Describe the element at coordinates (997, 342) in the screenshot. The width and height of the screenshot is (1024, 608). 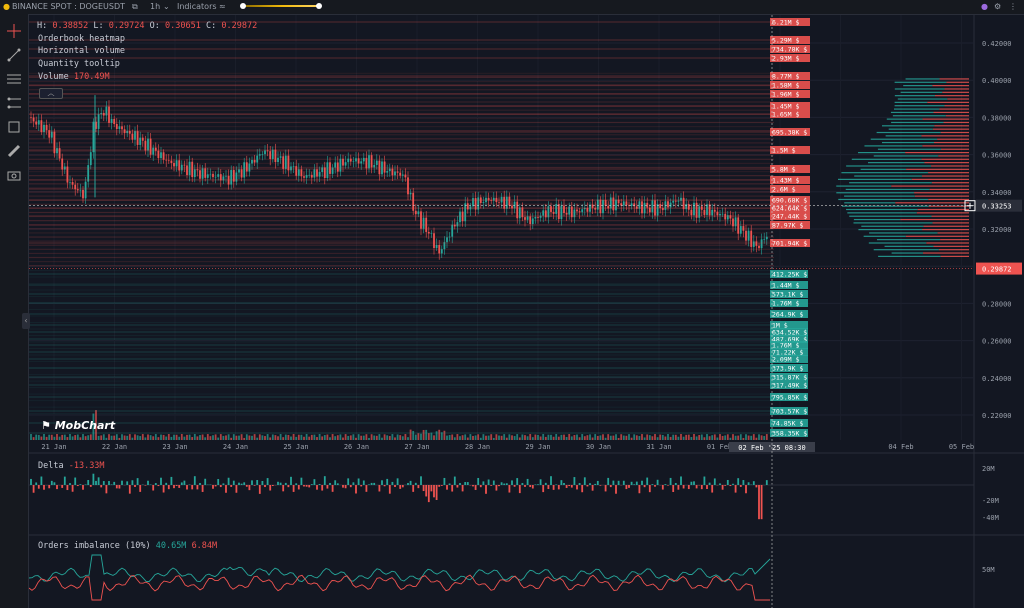
I see `price-axis-label: 0.26000` at that location.